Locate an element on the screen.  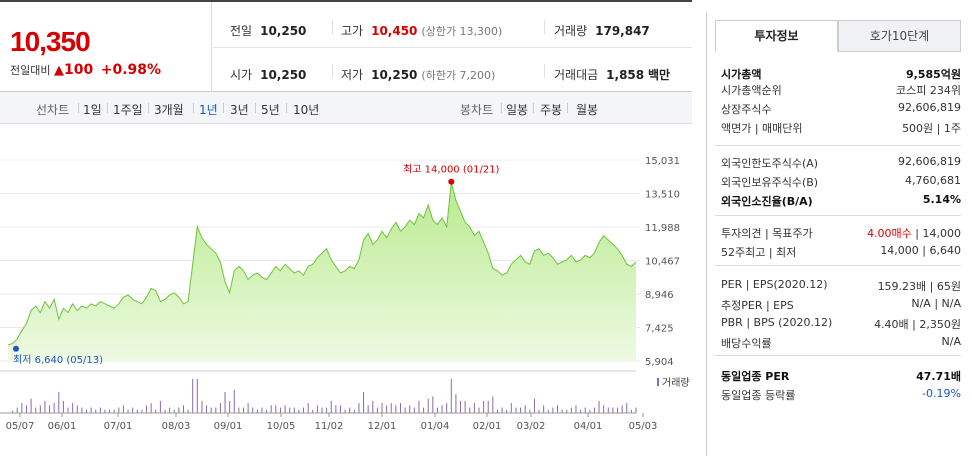
info-row-value-text: N/A is located at coordinates (951, 341).